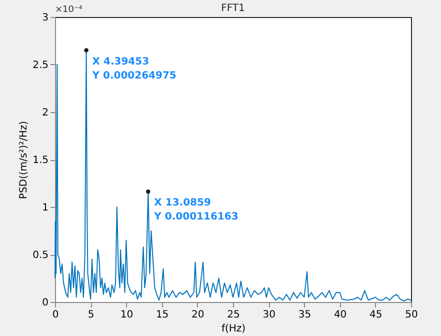  I want to click on y-axis-title: PSD((m/s²)²/Hz), so click(24, 160).